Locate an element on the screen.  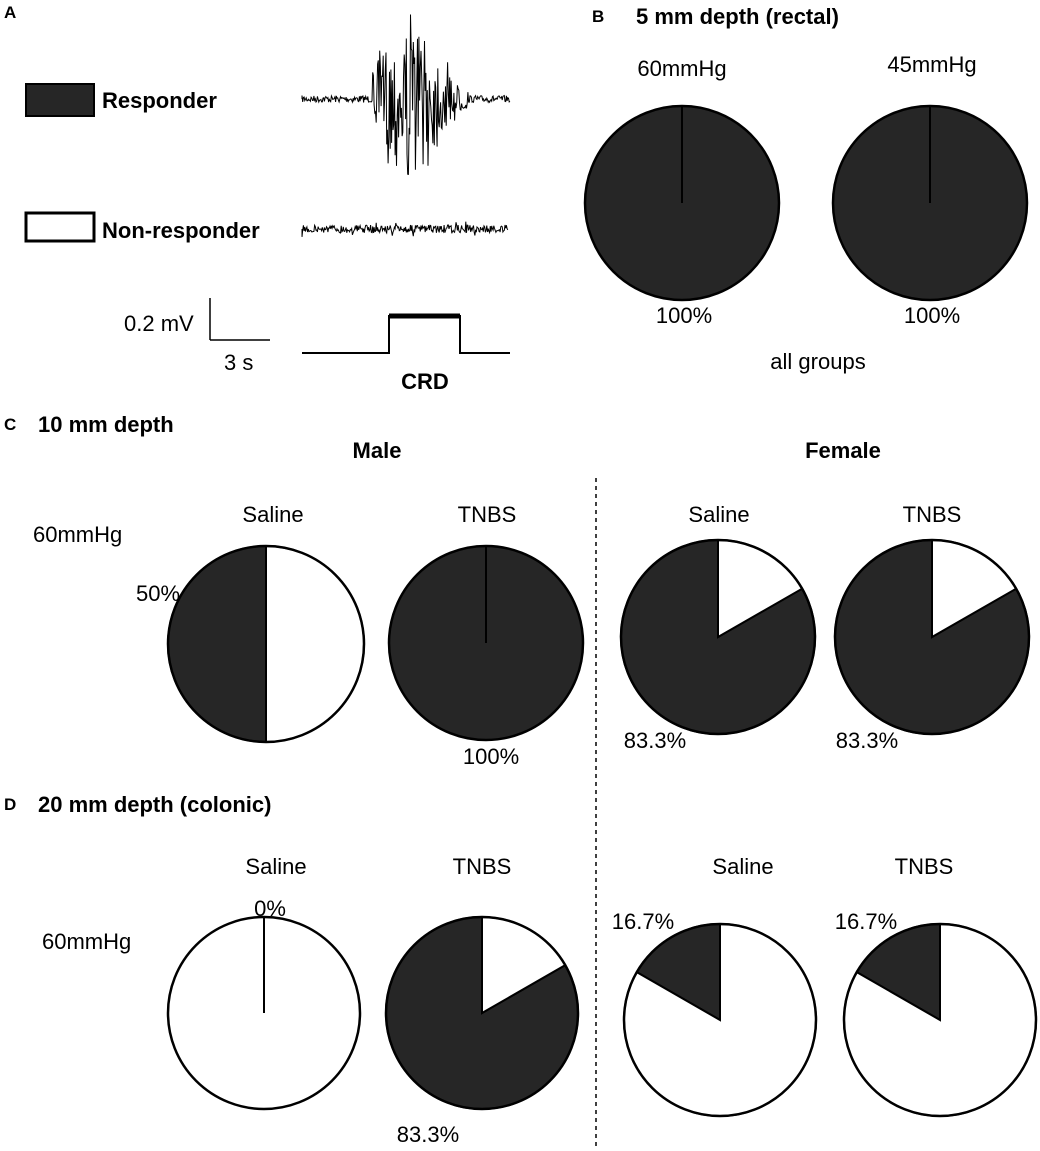
legend-responder-label: Responder is located at coordinates (159, 100).